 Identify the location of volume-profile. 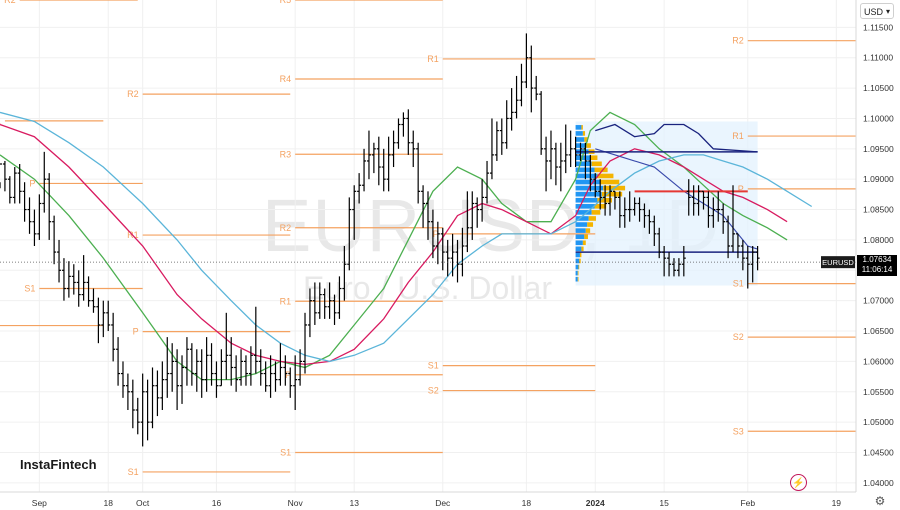
(666, 203).